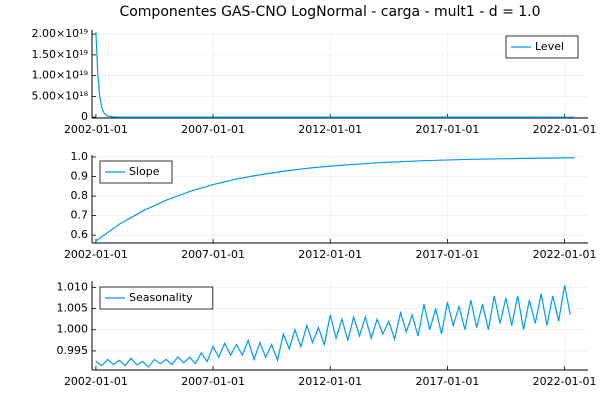 Image resolution: width=600 pixels, height=400 pixels. I want to click on y-tick-label: 0.995, so click(73, 350).